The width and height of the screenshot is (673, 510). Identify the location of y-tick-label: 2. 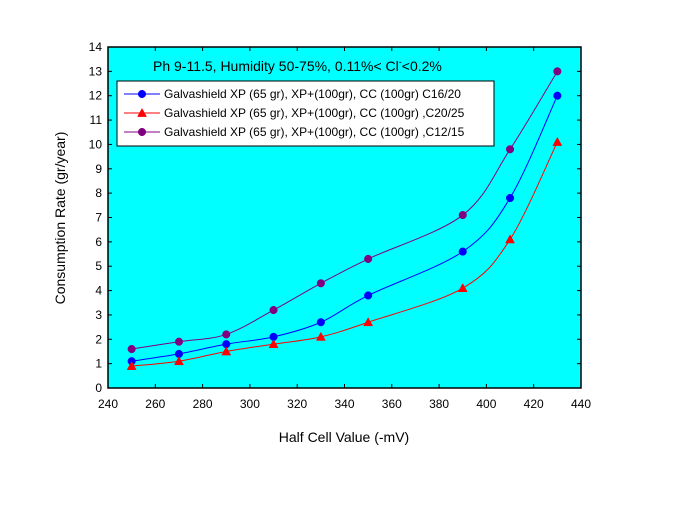
(98, 339).